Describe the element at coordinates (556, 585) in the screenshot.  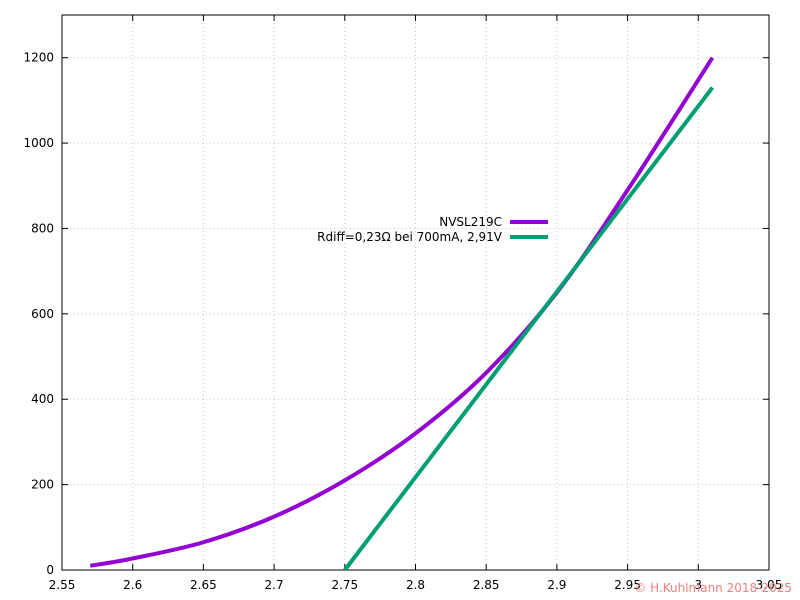
I see `x-tick-label: 2.9` at that location.